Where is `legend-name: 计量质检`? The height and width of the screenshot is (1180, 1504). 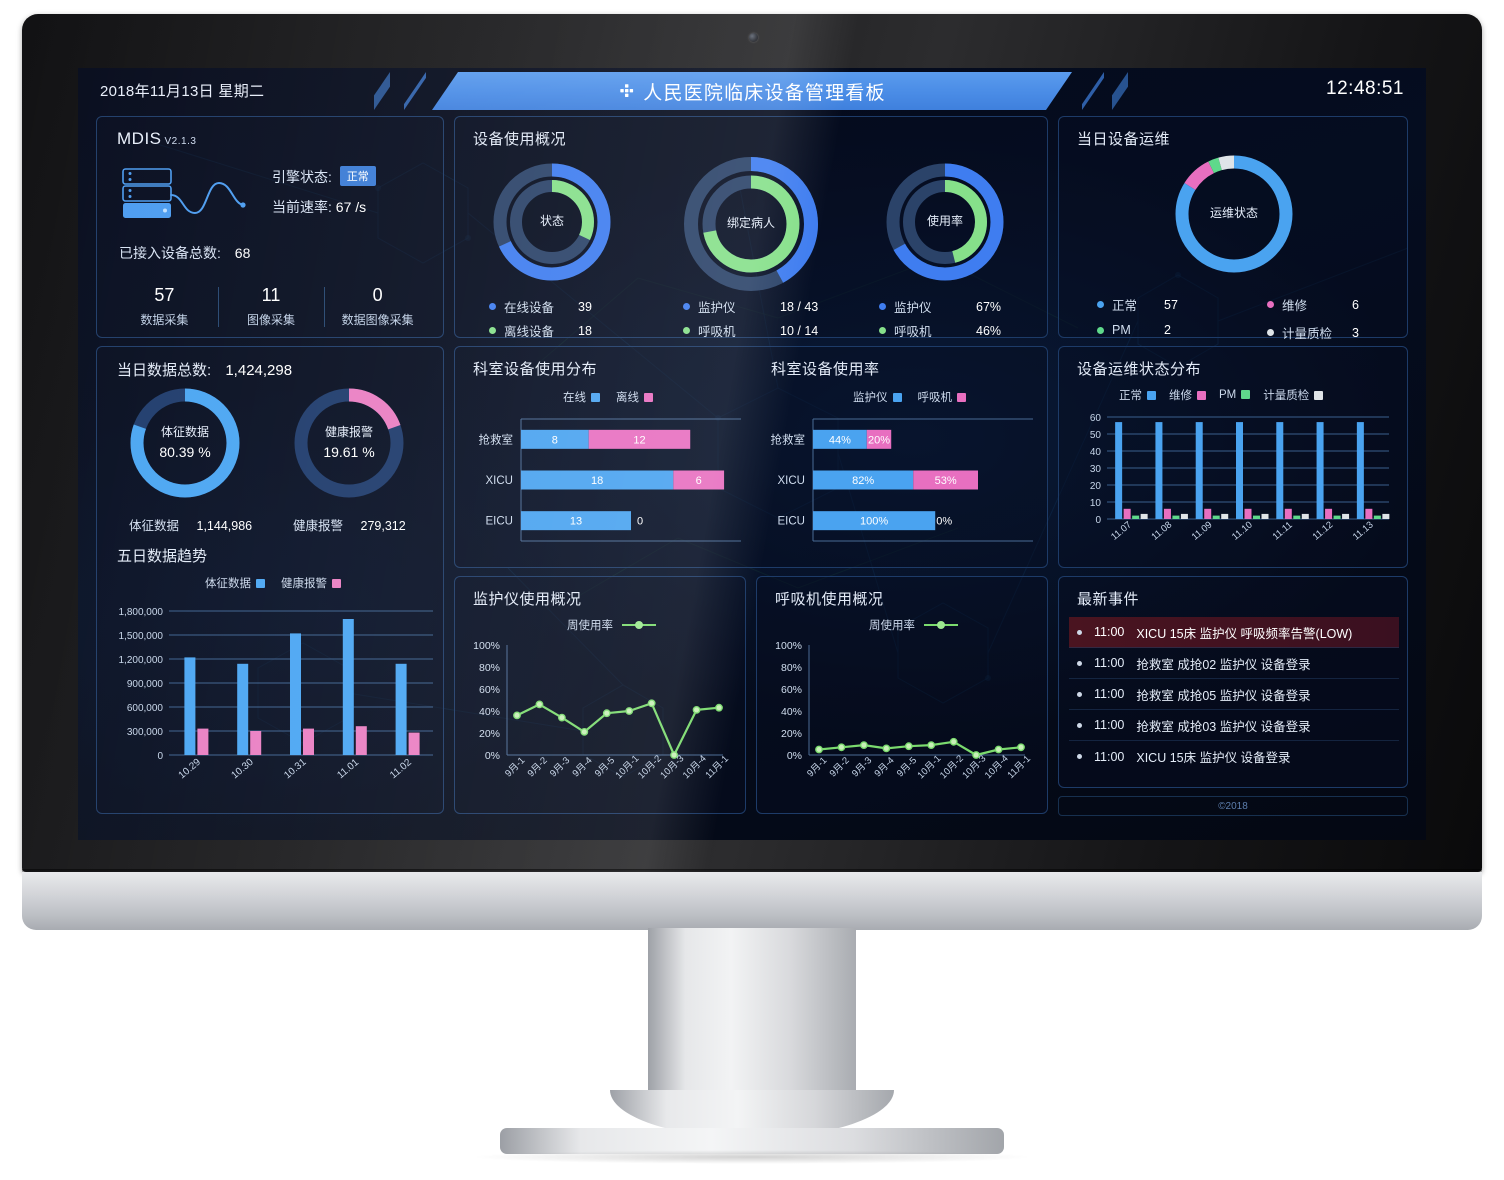
legend-name: 计量质检 is located at coordinates (1307, 334).